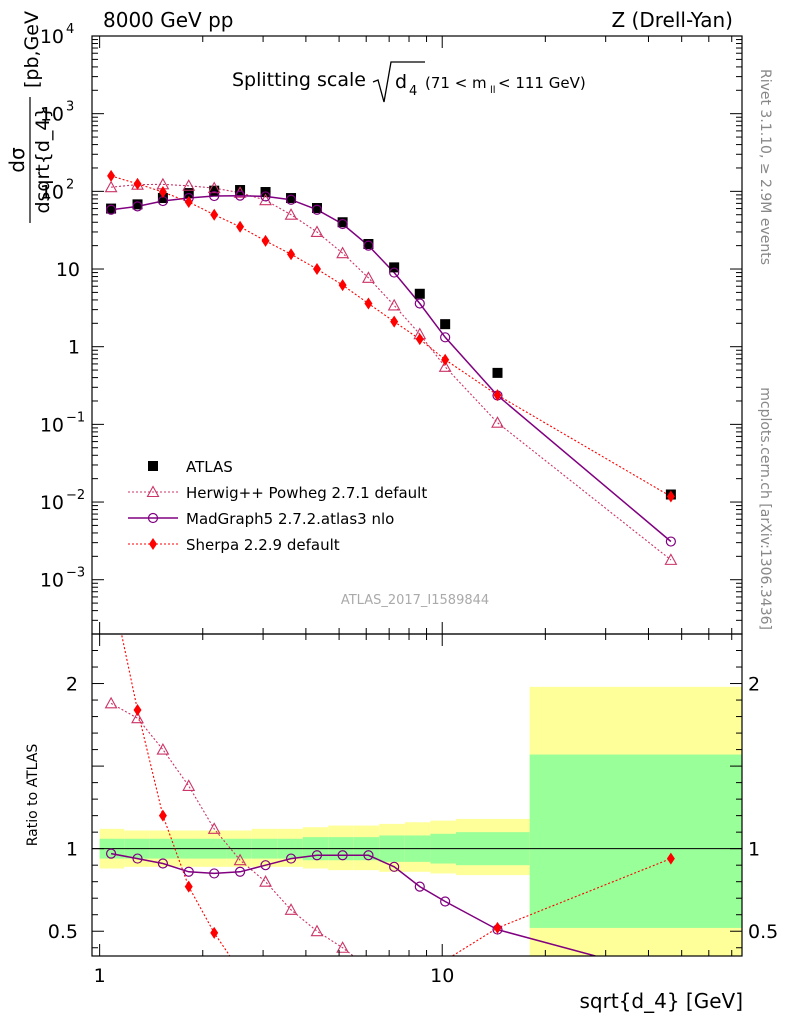  Describe the element at coordinates (542, 83) in the screenshot. I see `title-cut-close: < 111 GeV)` at that location.